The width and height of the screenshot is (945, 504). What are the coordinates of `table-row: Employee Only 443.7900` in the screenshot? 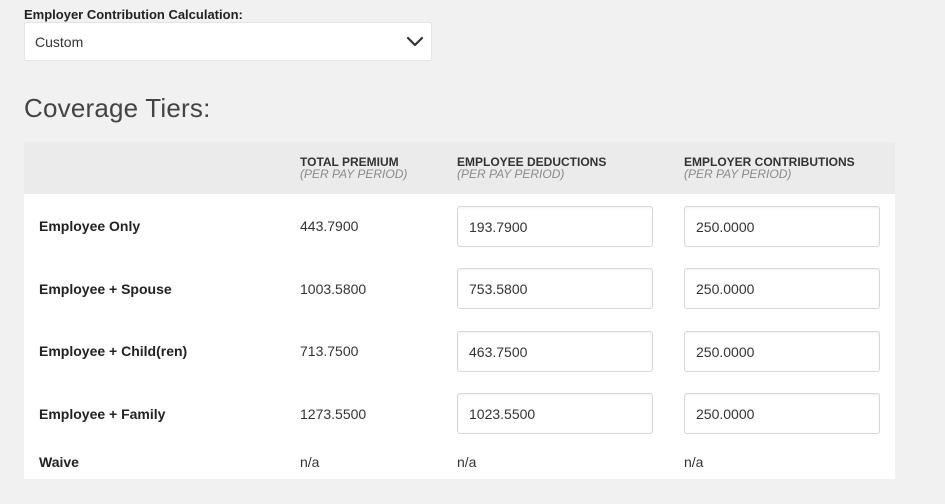 It's located at (459, 226).